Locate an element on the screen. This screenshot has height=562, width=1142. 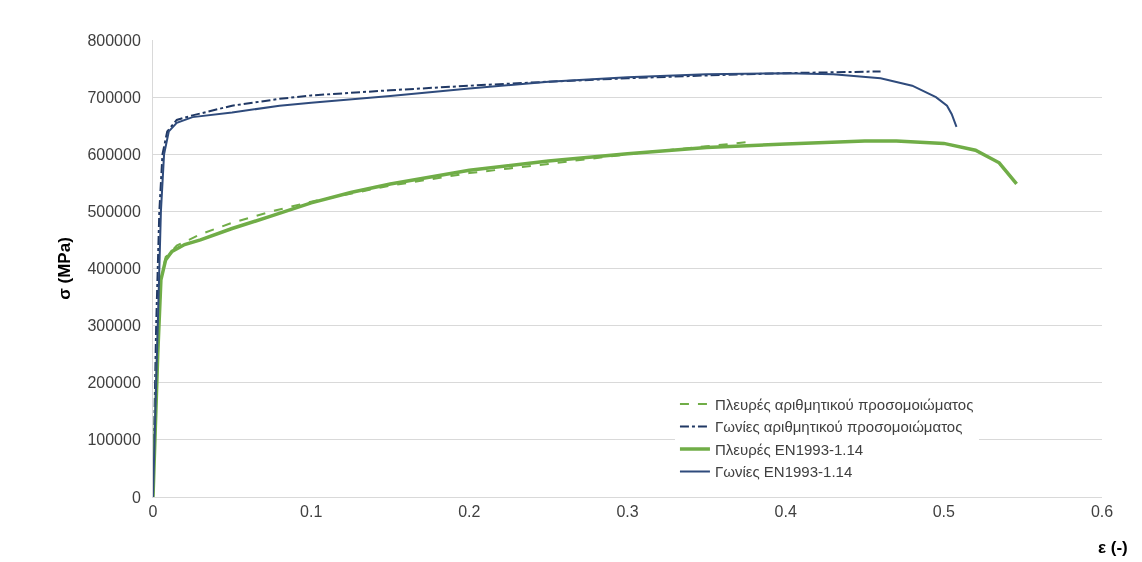
y-tick-label: 600000 is located at coordinates (114, 154).